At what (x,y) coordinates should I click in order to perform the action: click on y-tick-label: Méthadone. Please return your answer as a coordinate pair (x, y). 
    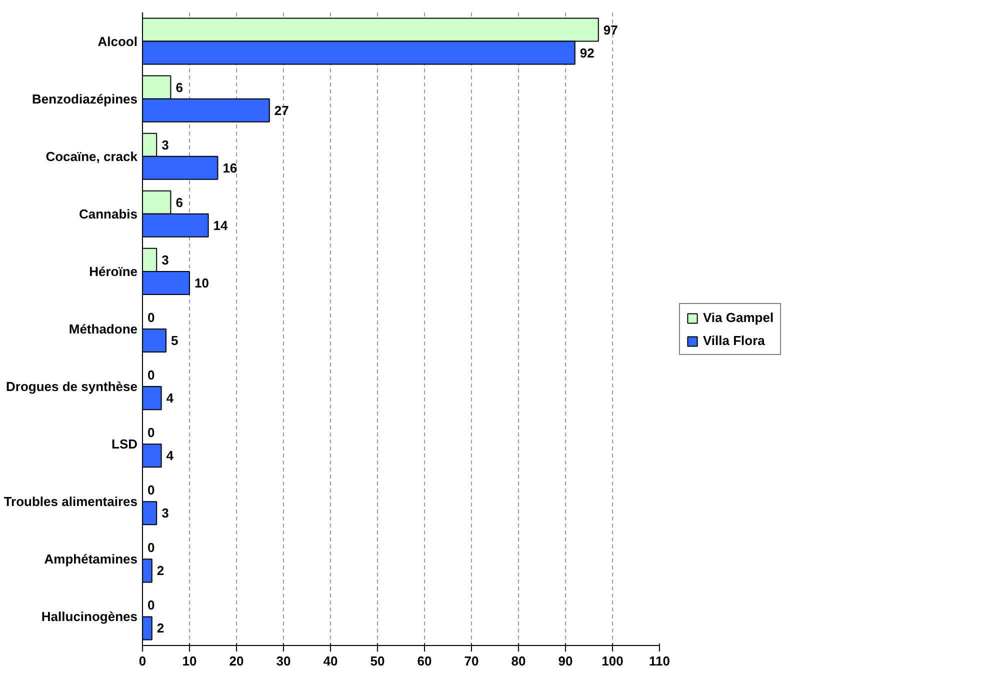
    Looking at the image, I should click on (103, 329).